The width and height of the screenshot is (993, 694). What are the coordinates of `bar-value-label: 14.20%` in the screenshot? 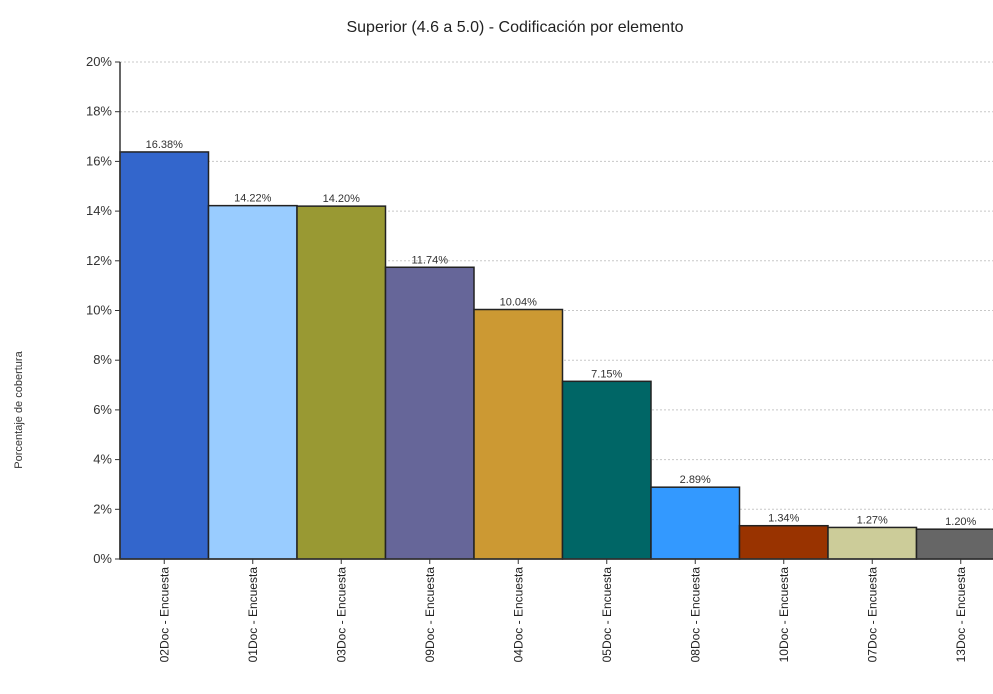 It's located at (342, 199).